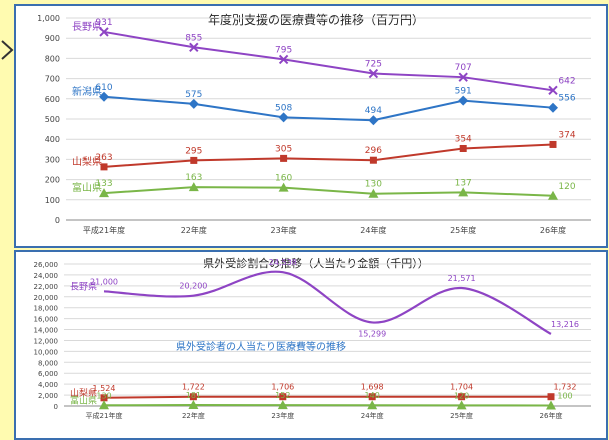 The image size is (609, 440). Describe the element at coordinates (372, 387) in the screenshot. I see `data-label: 1,698` at that location.